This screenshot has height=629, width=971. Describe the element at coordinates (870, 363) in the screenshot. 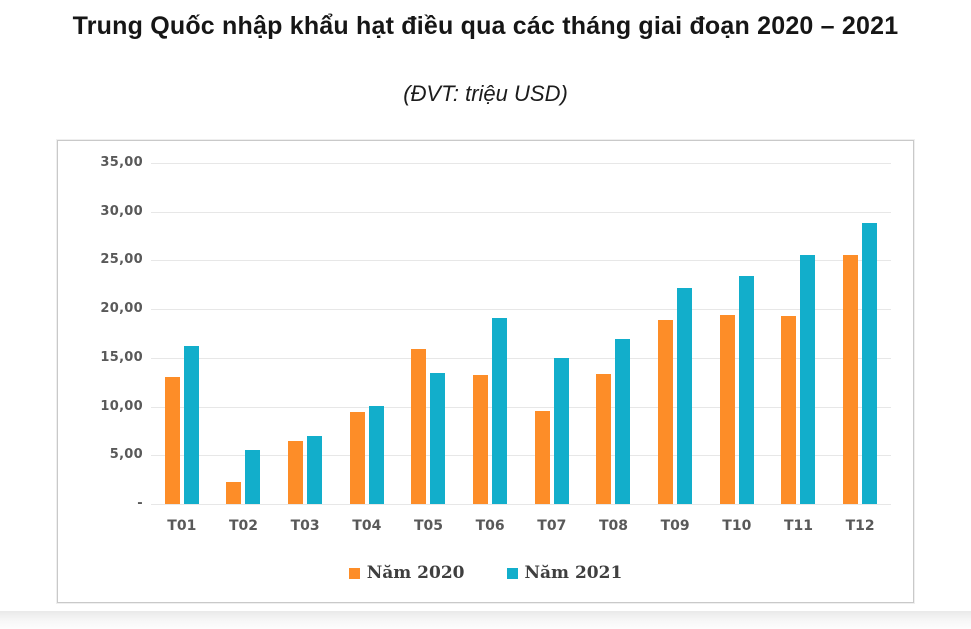

I see `bar-t12-năm-2021` at that location.